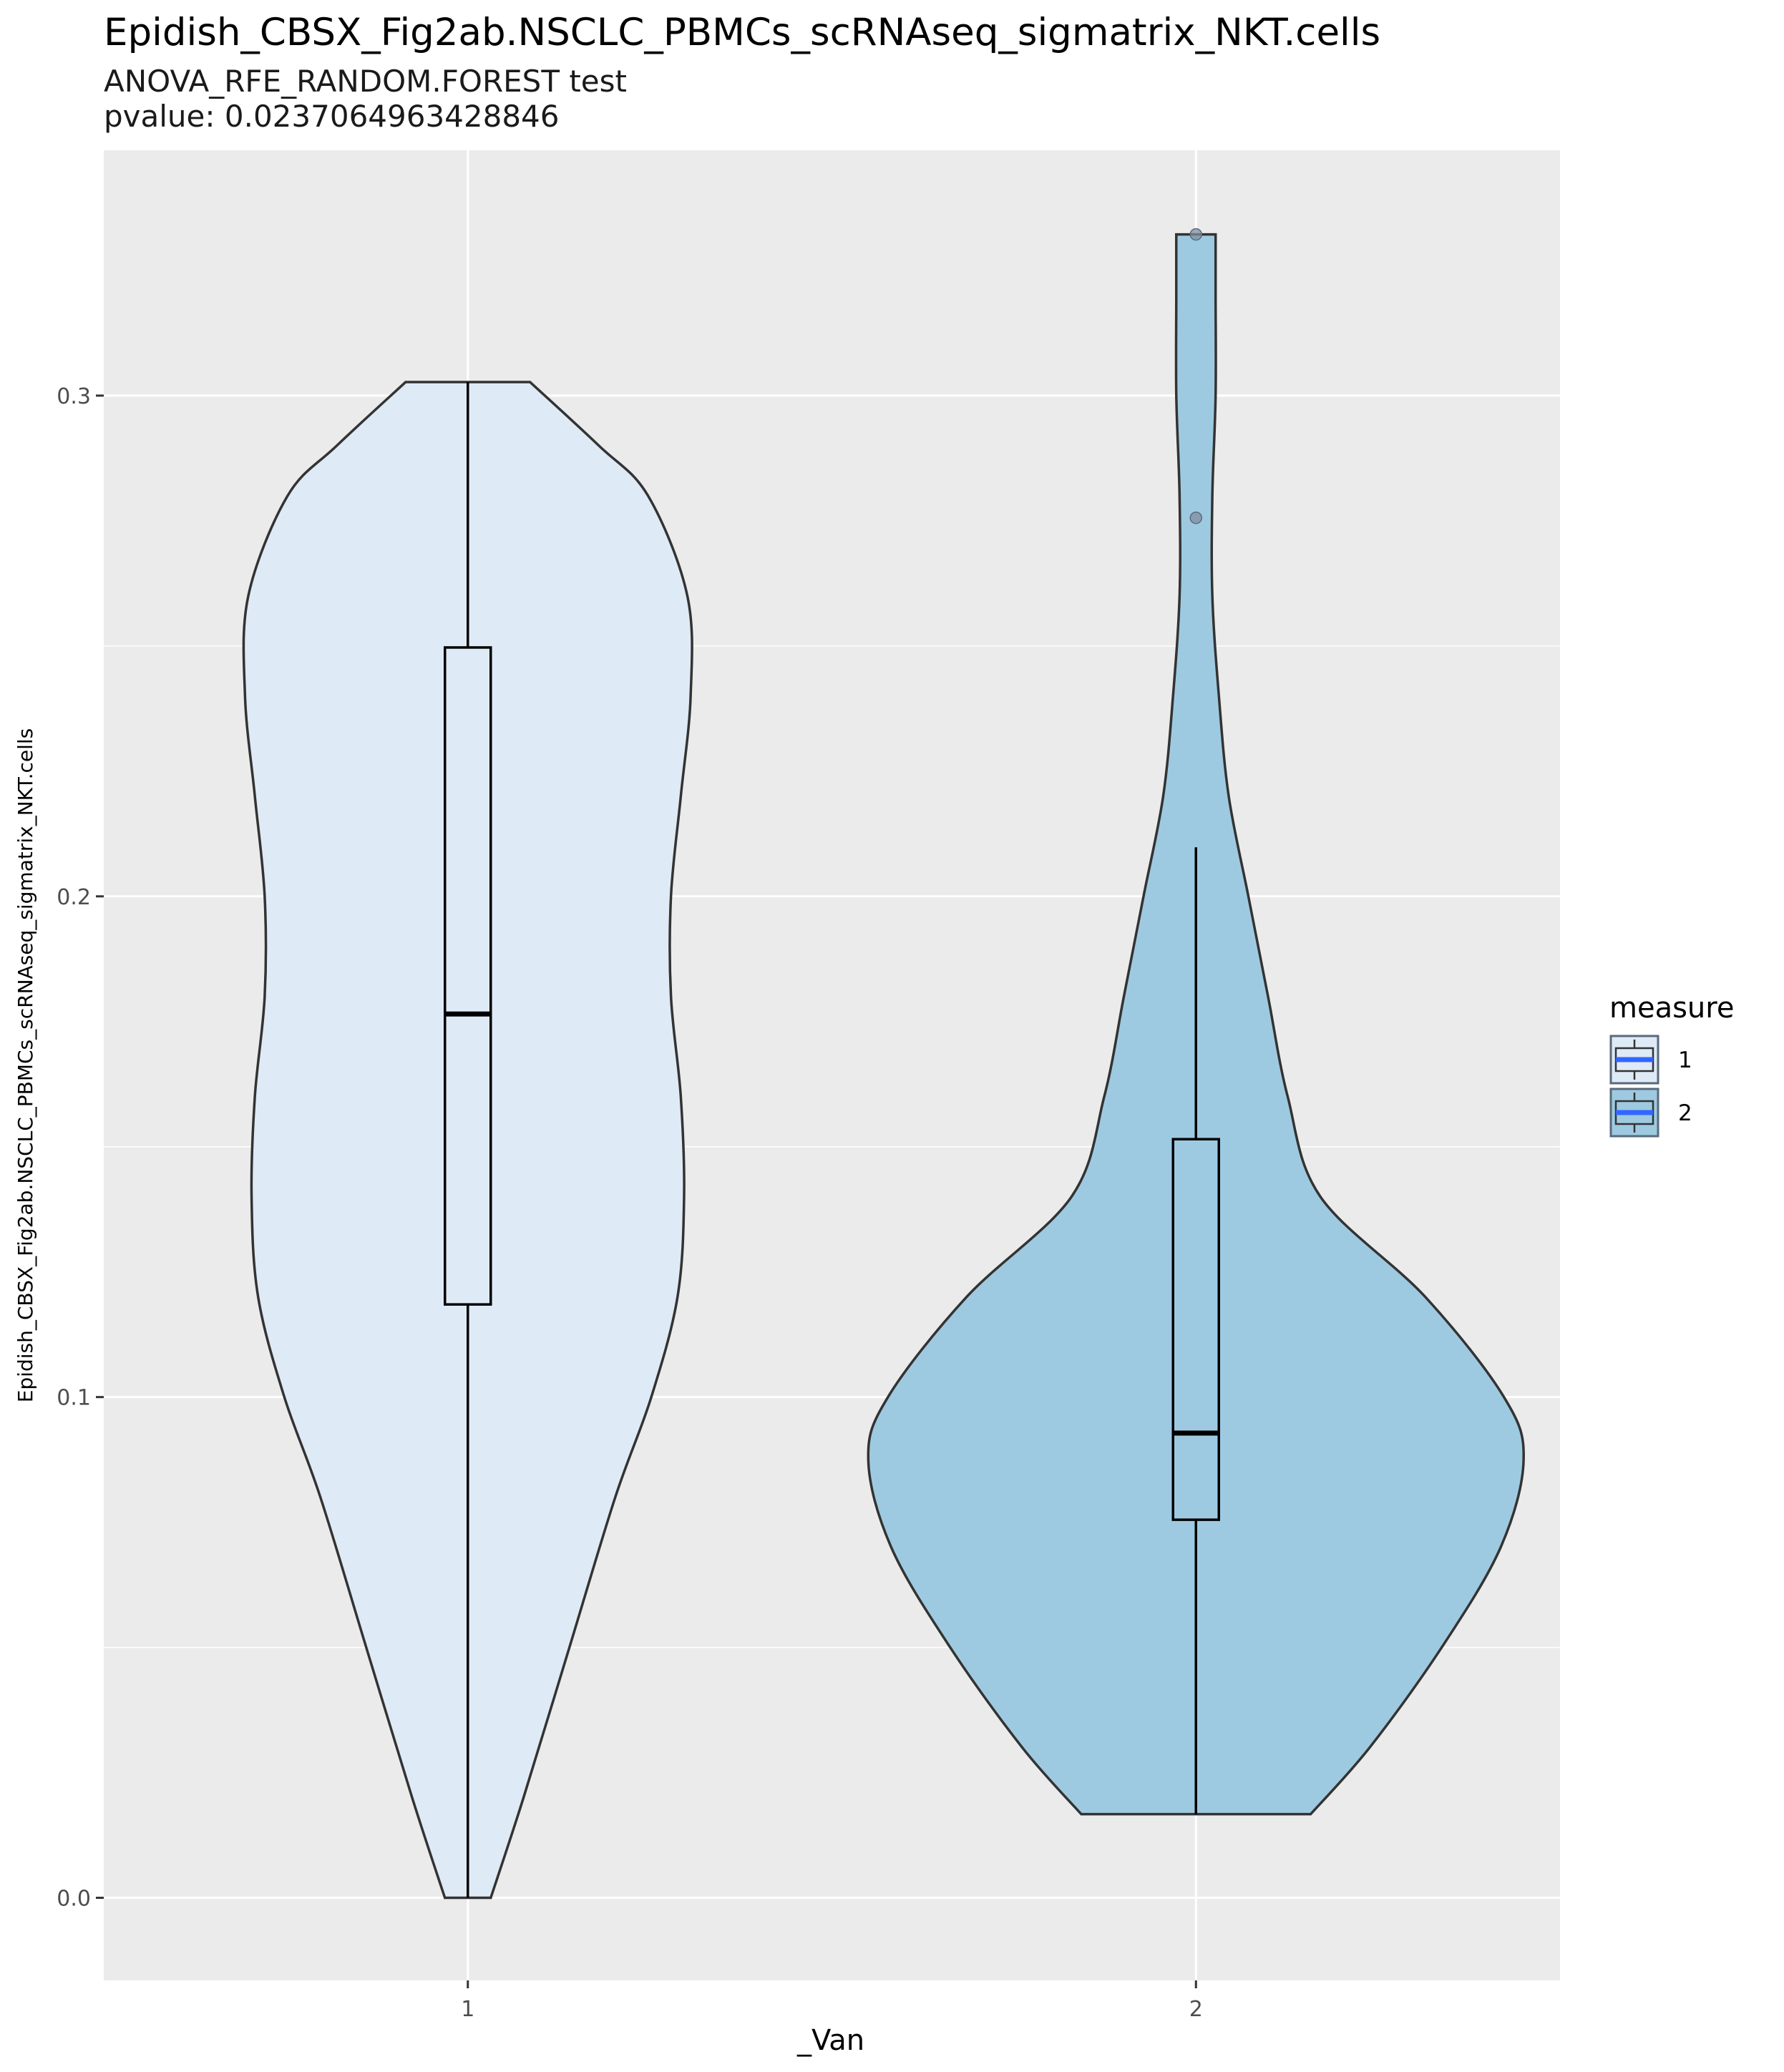 The image size is (1784, 2072). Describe the element at coordinates (74, 397) in the screenshot. I see `y-tick-label: 0.3` at that location.